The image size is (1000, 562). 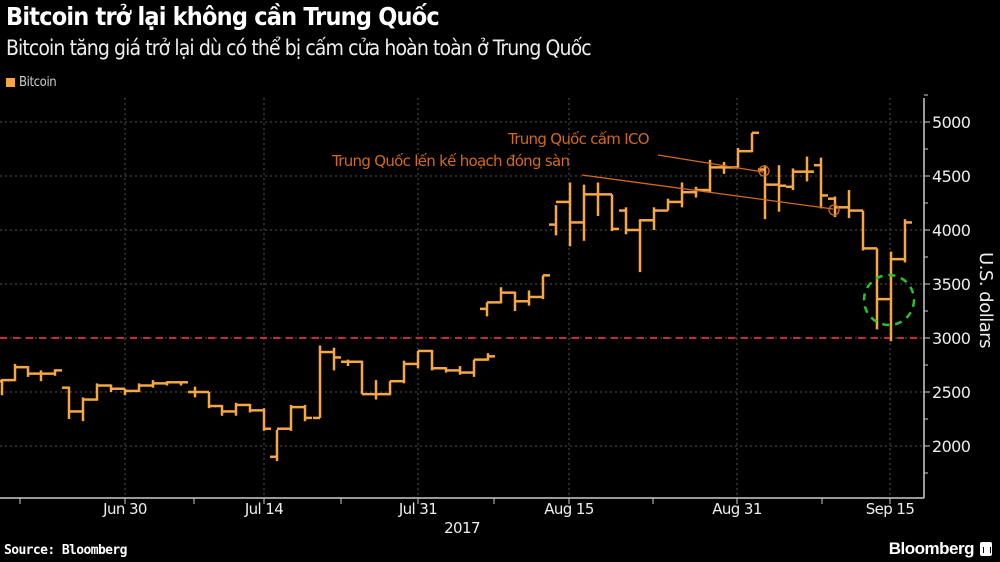 What do you see at coordinates (450, 161) in the screenshot?
I see `annotation-exchange-closure: Trung Quốc lến kế hoạch đóng sàn` at bounding box center [450, 161].